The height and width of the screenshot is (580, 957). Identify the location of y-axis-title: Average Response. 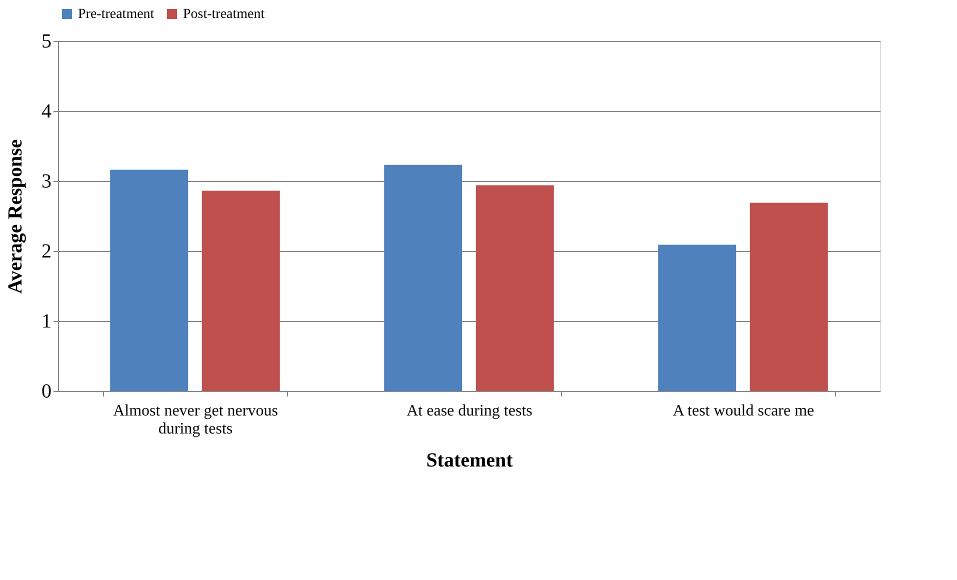
(15, 216).